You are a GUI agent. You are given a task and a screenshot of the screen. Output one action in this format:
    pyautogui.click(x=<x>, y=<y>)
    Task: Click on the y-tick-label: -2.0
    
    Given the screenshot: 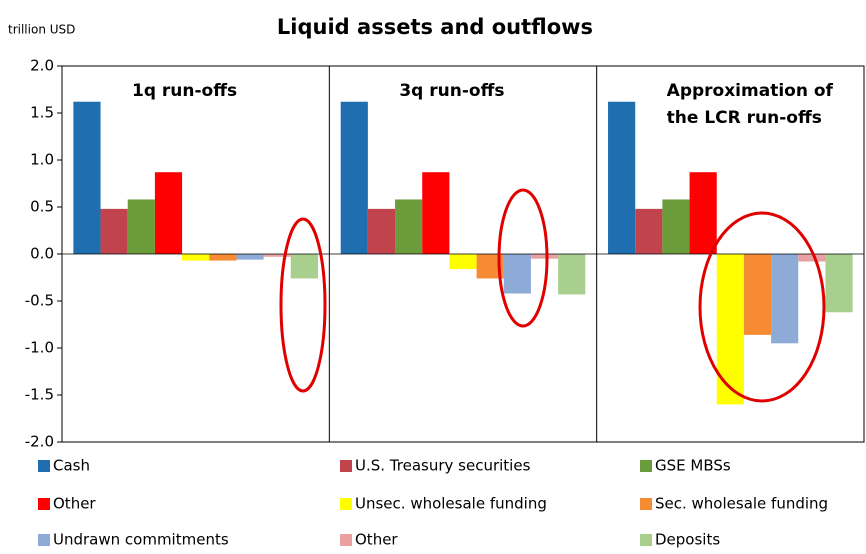 What is the action you would take?
    pyautogui.click(x=39, y=442)
    